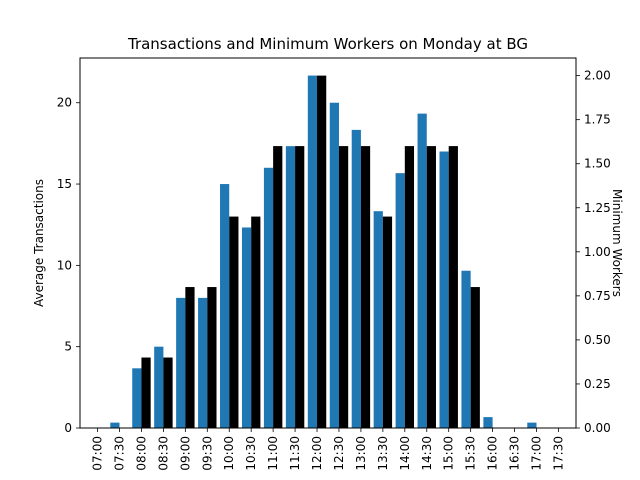  Describe the element at coordinates (361, 453) in the screenshot. I see `x-tick-label: 13:00` at that location.